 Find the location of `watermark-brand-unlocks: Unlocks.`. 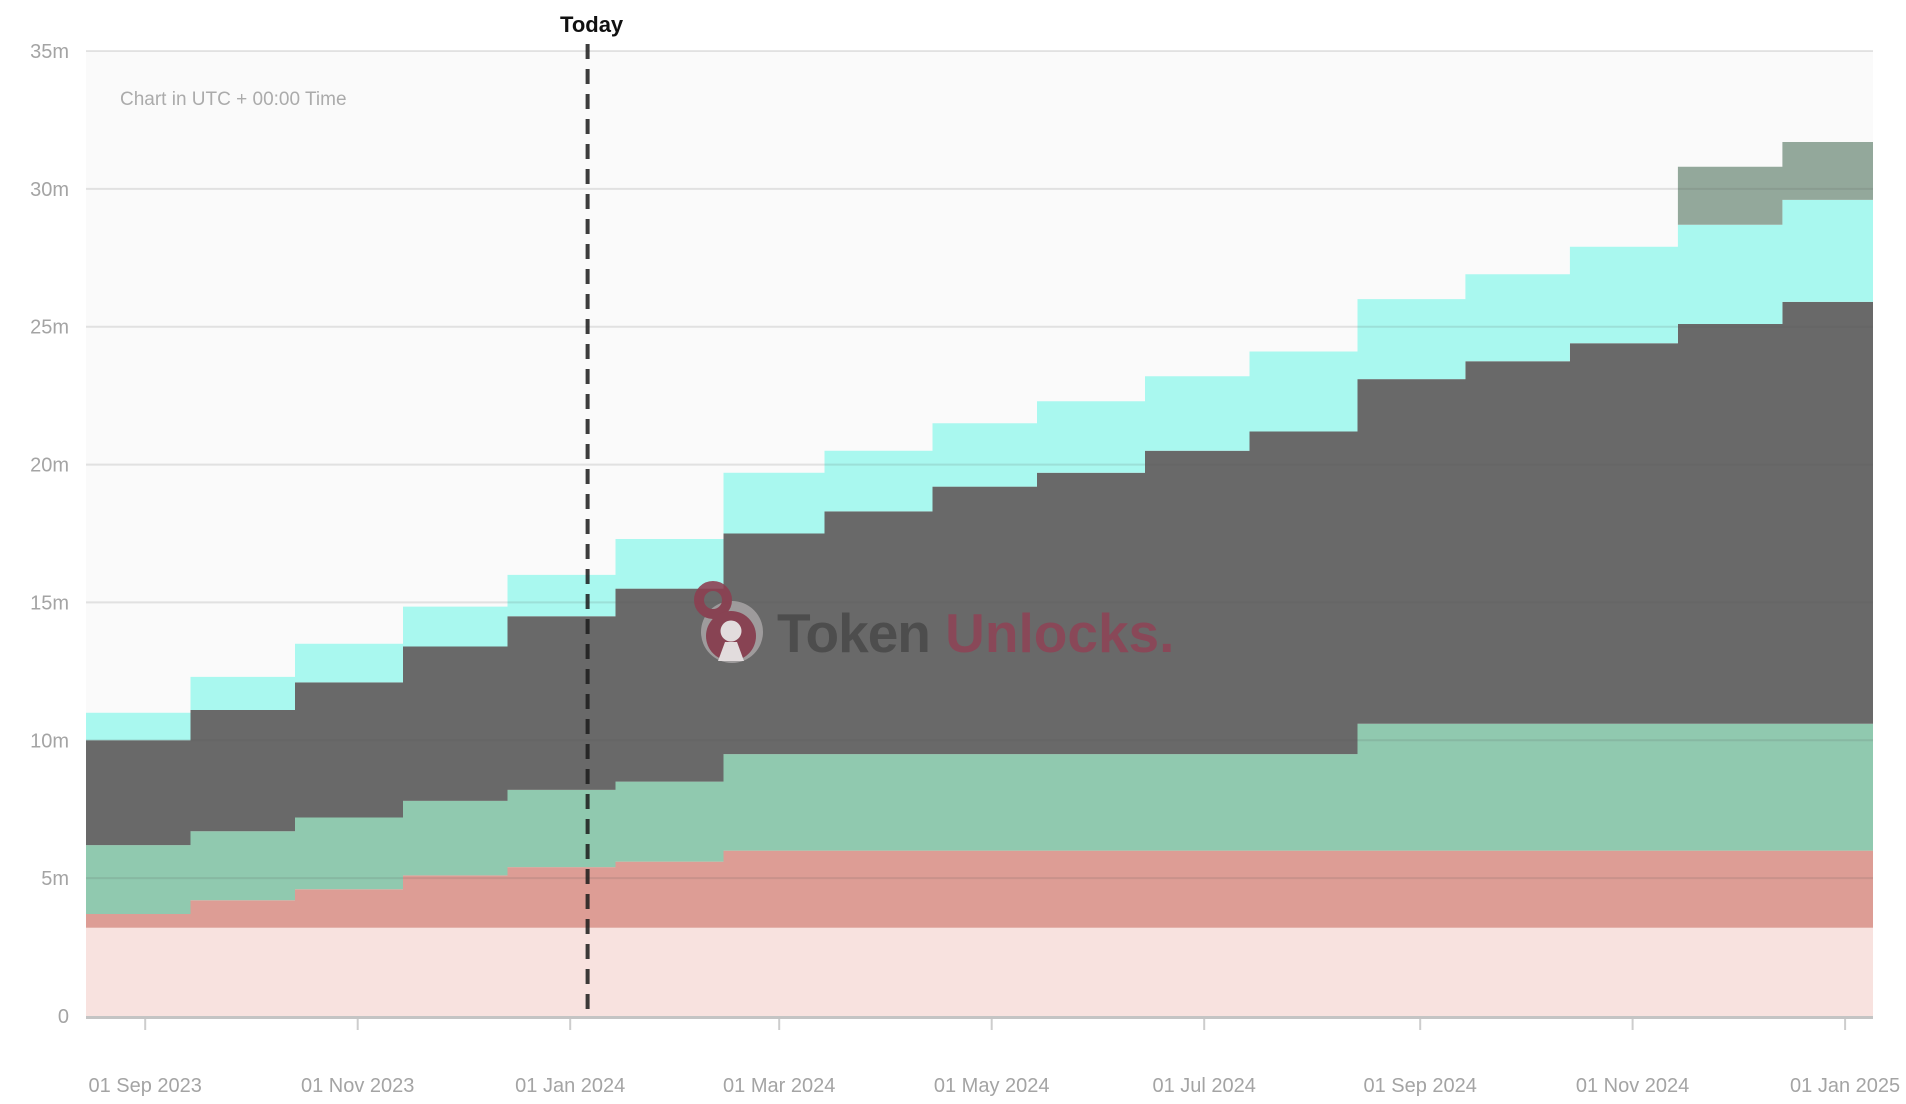

watermark-brand-unlocks: Unlocks. is located at coordinates (1059, 633).